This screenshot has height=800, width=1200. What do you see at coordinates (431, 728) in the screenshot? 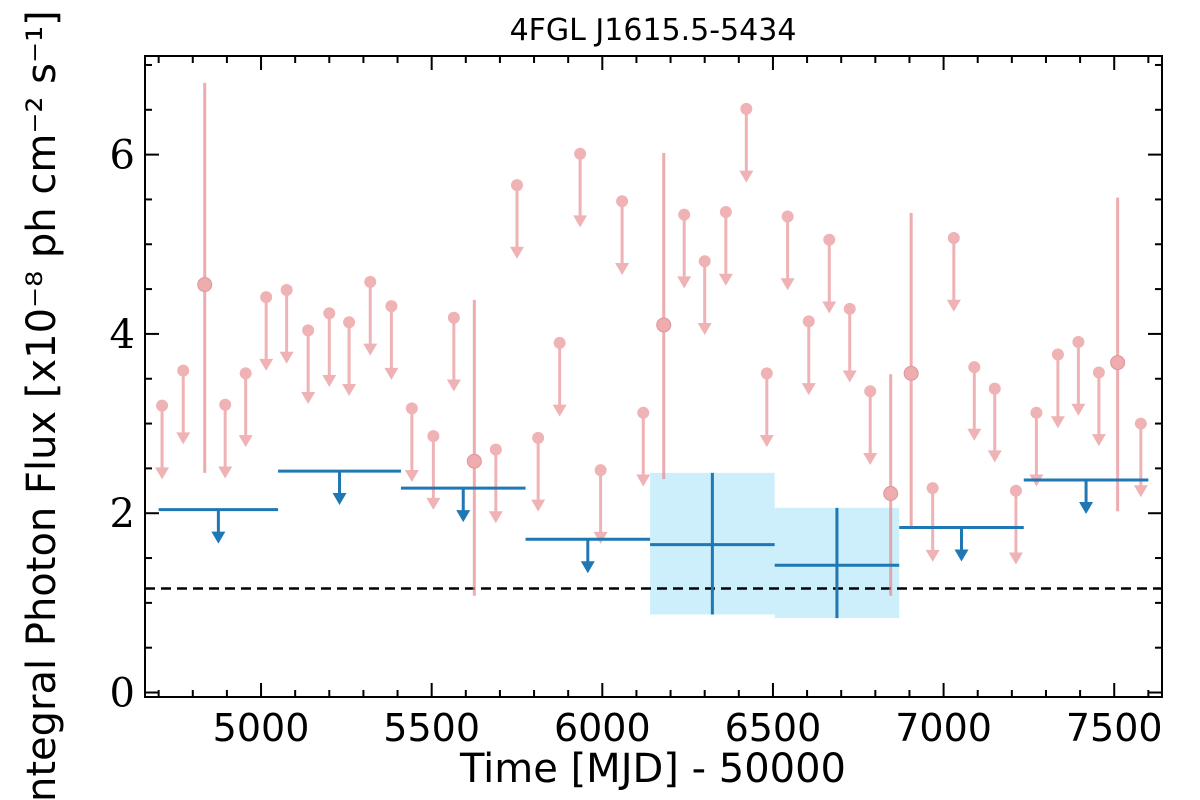
I see `x-tick-label: 5500` at bounding box center [431, 728].